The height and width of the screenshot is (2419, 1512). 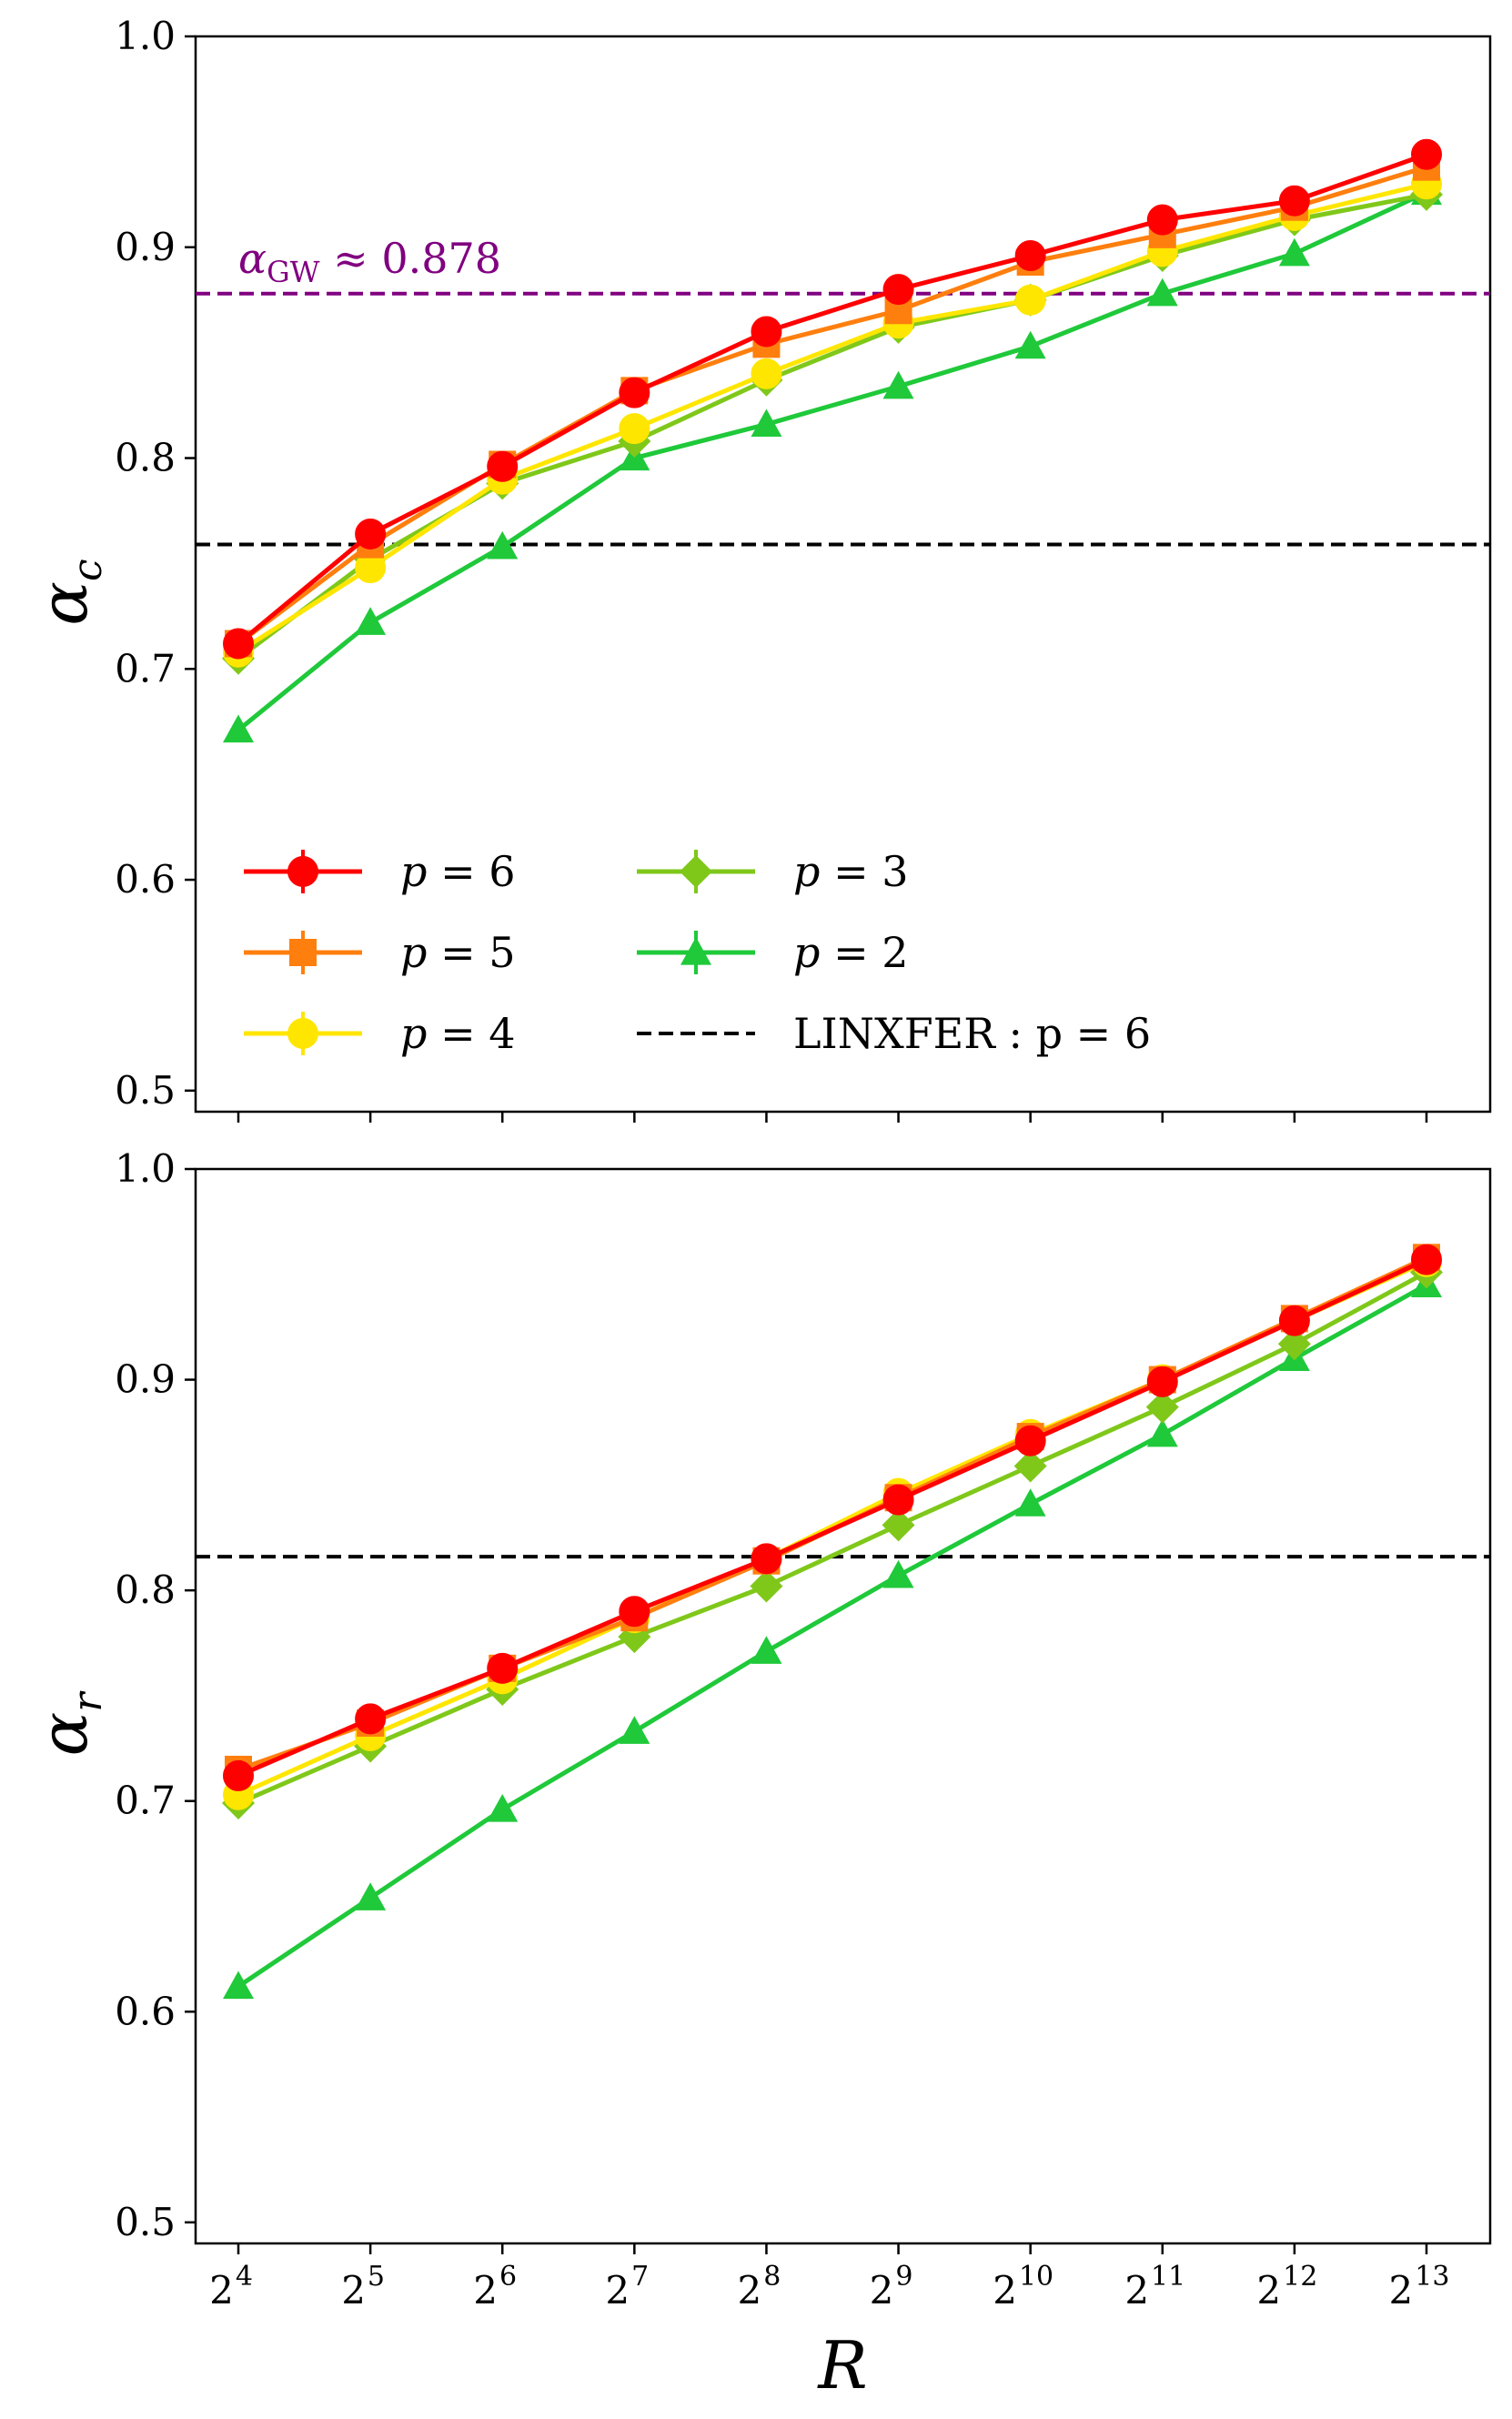 What do you see at coordinates (1023, 2287) in the screenshot?
I see `x-tick-label: 210` at bounding box center [1023, 2287].